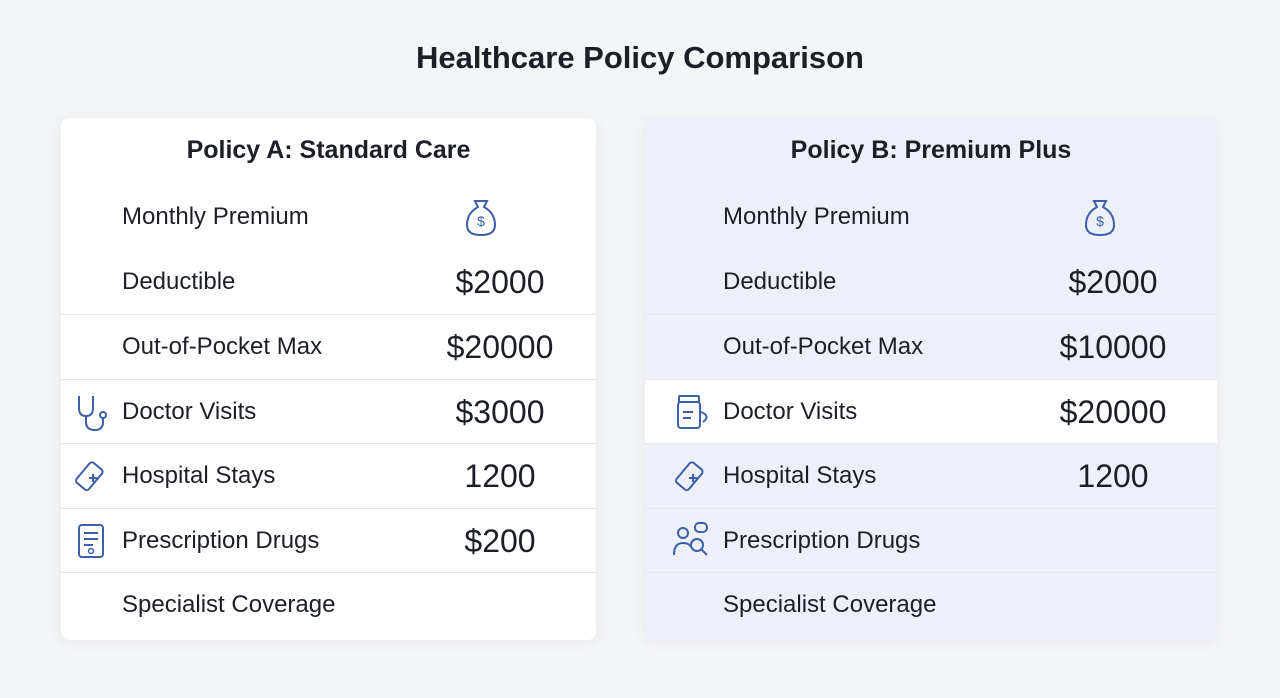  Describe the element at coordinates (931, 346) in the screenshot. I see `policy-row: Out-of-Pocket Max $10000` at that location.